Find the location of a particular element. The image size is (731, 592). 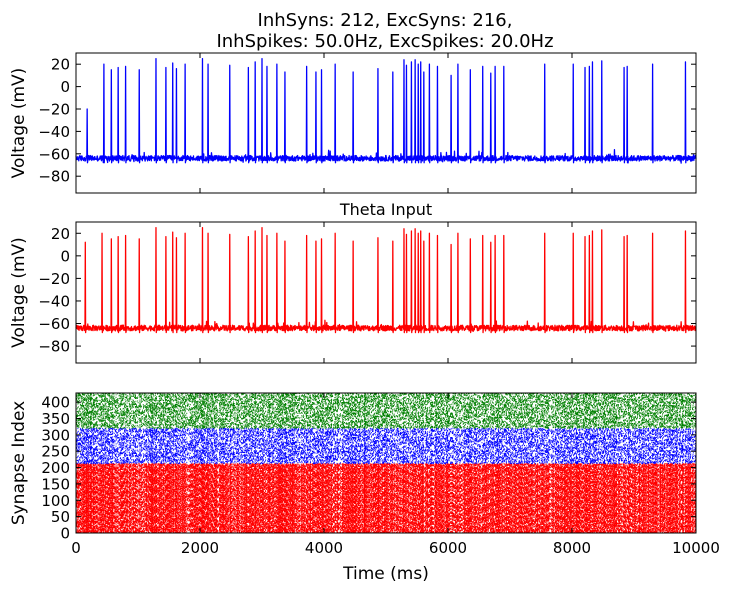

y-tick-label: 100 is located at coordinates (55, 501).